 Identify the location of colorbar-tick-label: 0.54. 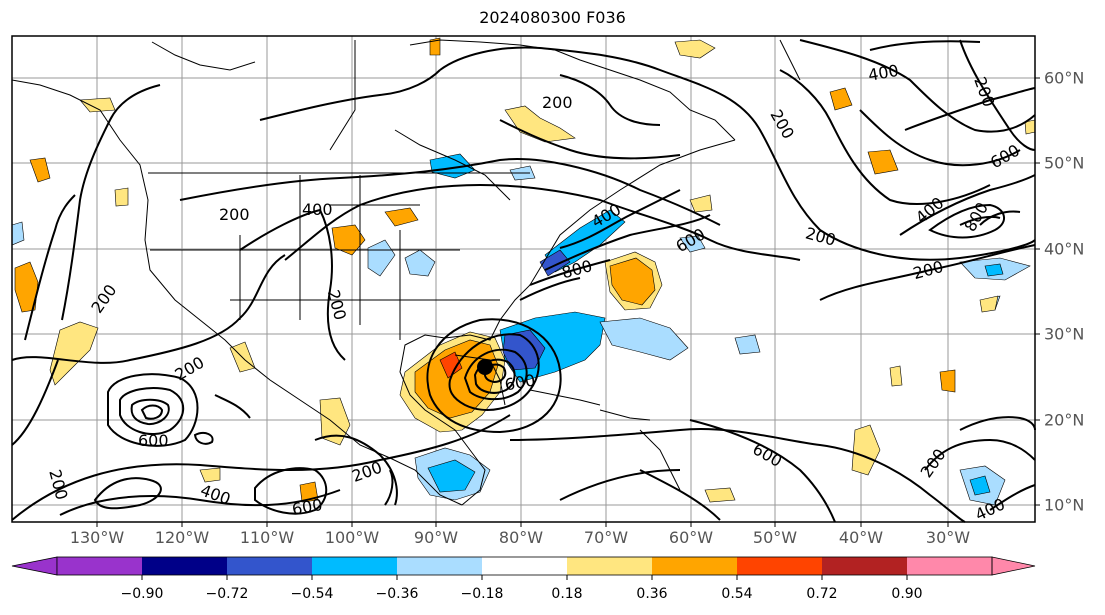
(737, 594).